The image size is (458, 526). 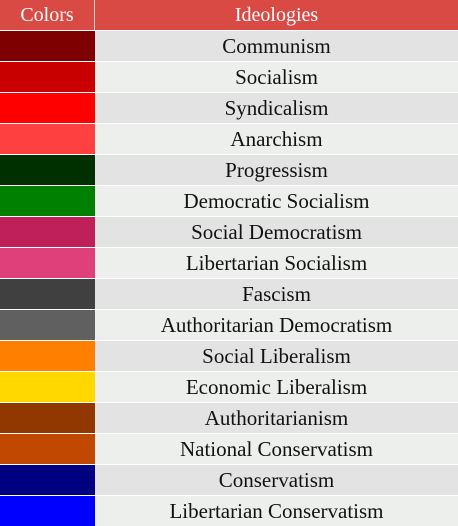 I want to click on ideology-label-national-conservatism: National Conservatism, so click(x=276, y=448).